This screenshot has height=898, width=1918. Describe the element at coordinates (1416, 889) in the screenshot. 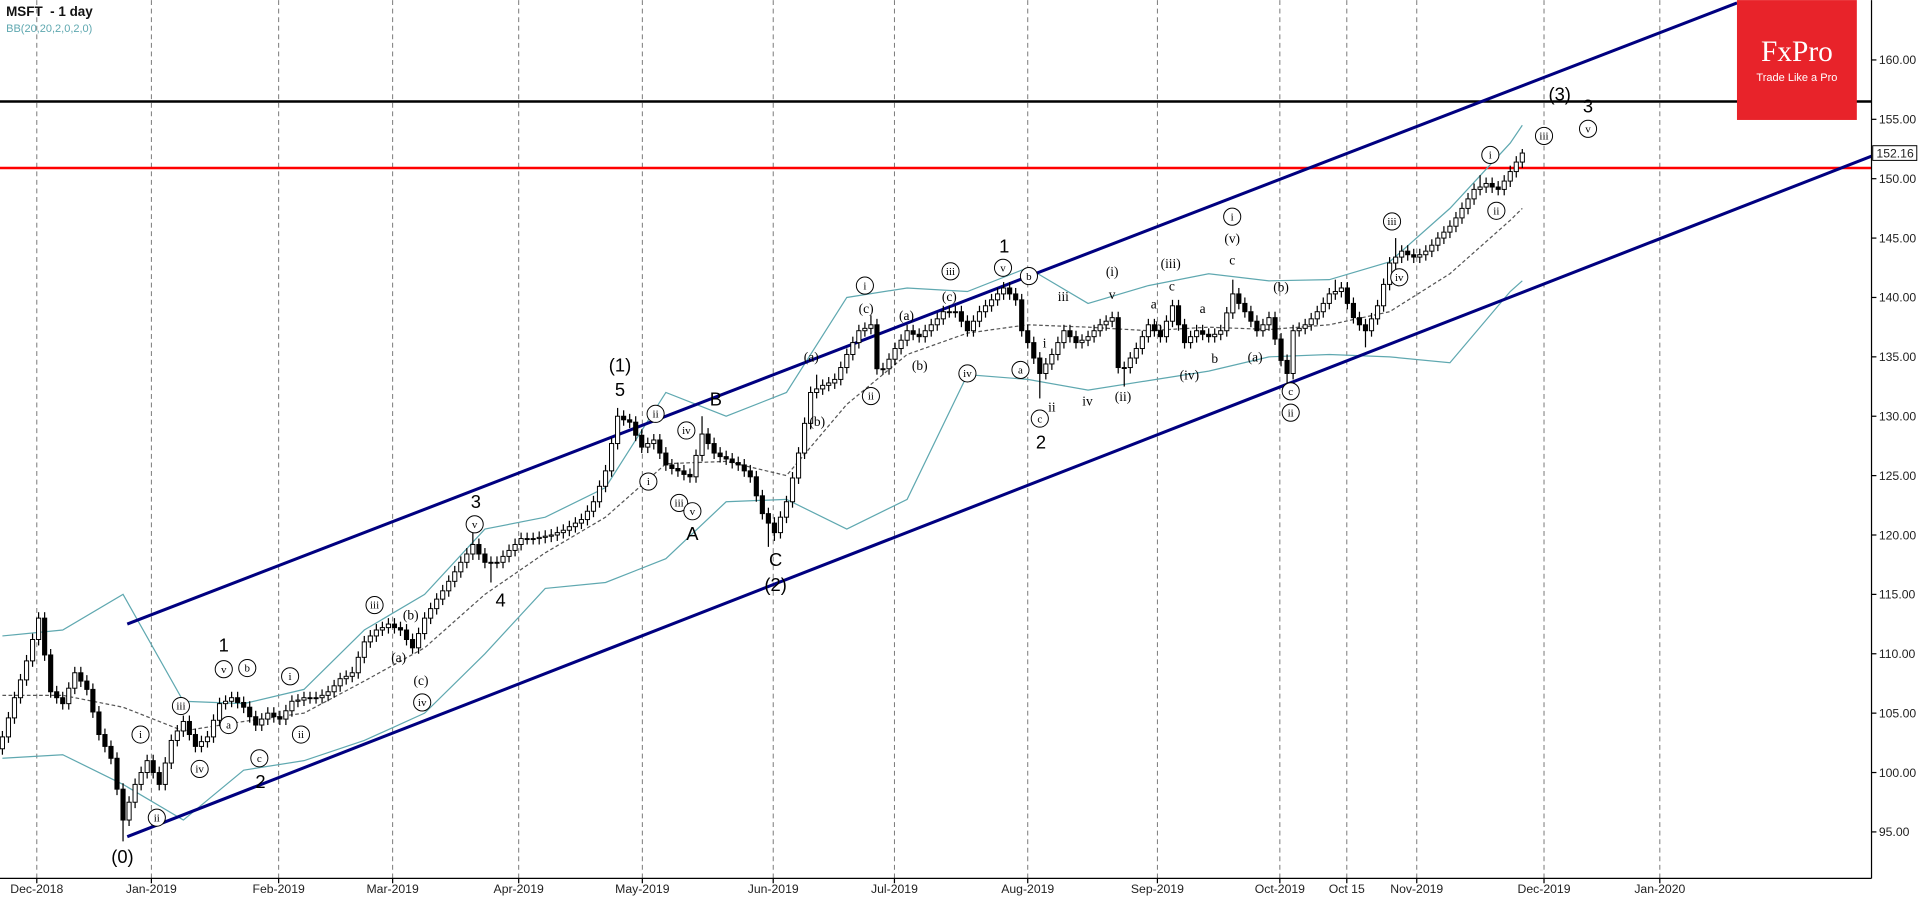

I see `x-tick-label: Nov-2019` at that location.